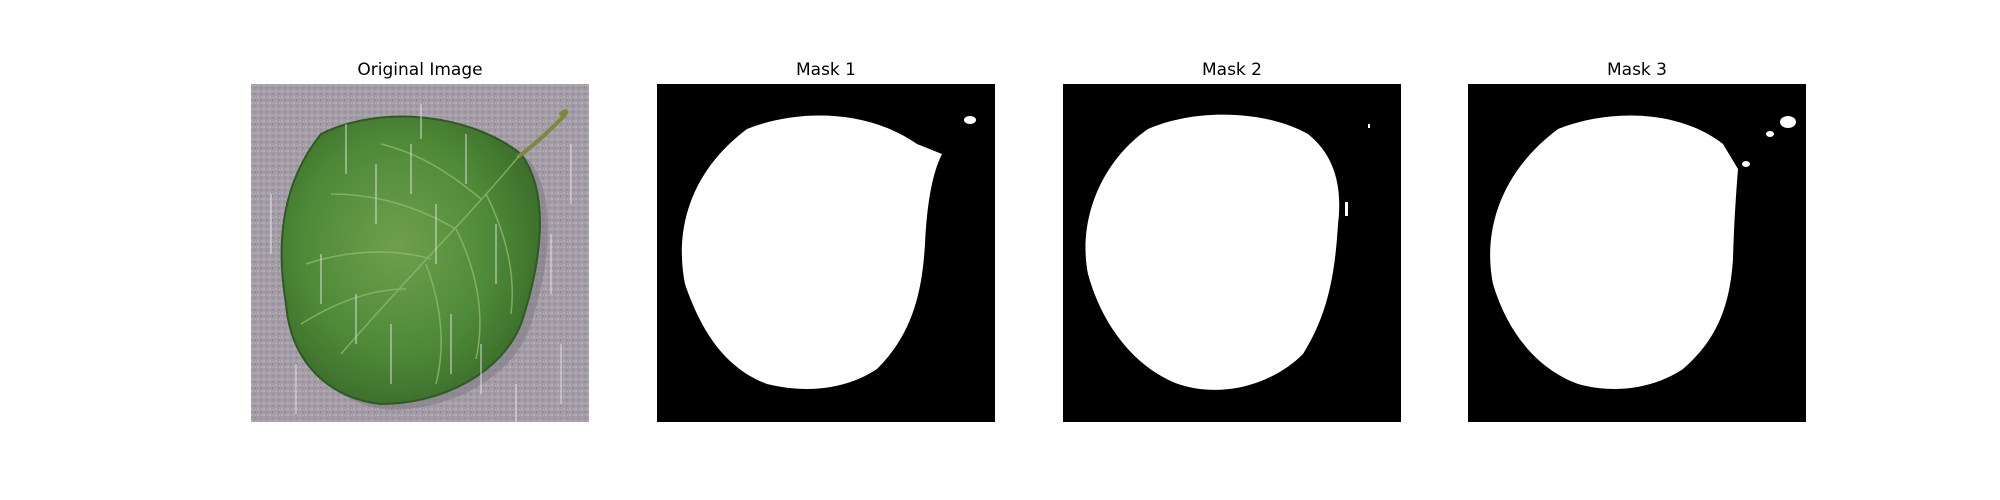 The height and width of the screenshot is (500, 2000). What do you see at coordinates (410, 260) in the screenshot?
I see `leaf-shape` at bounding box center [410, 260].